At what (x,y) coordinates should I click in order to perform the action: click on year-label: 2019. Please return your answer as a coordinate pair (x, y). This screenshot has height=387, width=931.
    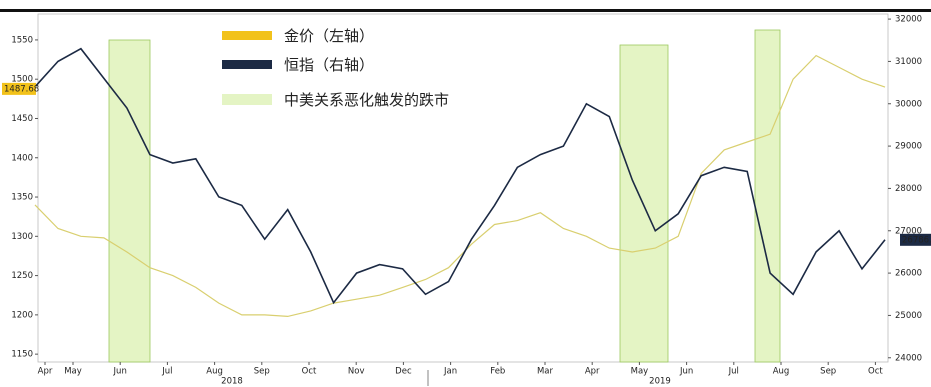
    Looking at the image, I should click on (660, 382).